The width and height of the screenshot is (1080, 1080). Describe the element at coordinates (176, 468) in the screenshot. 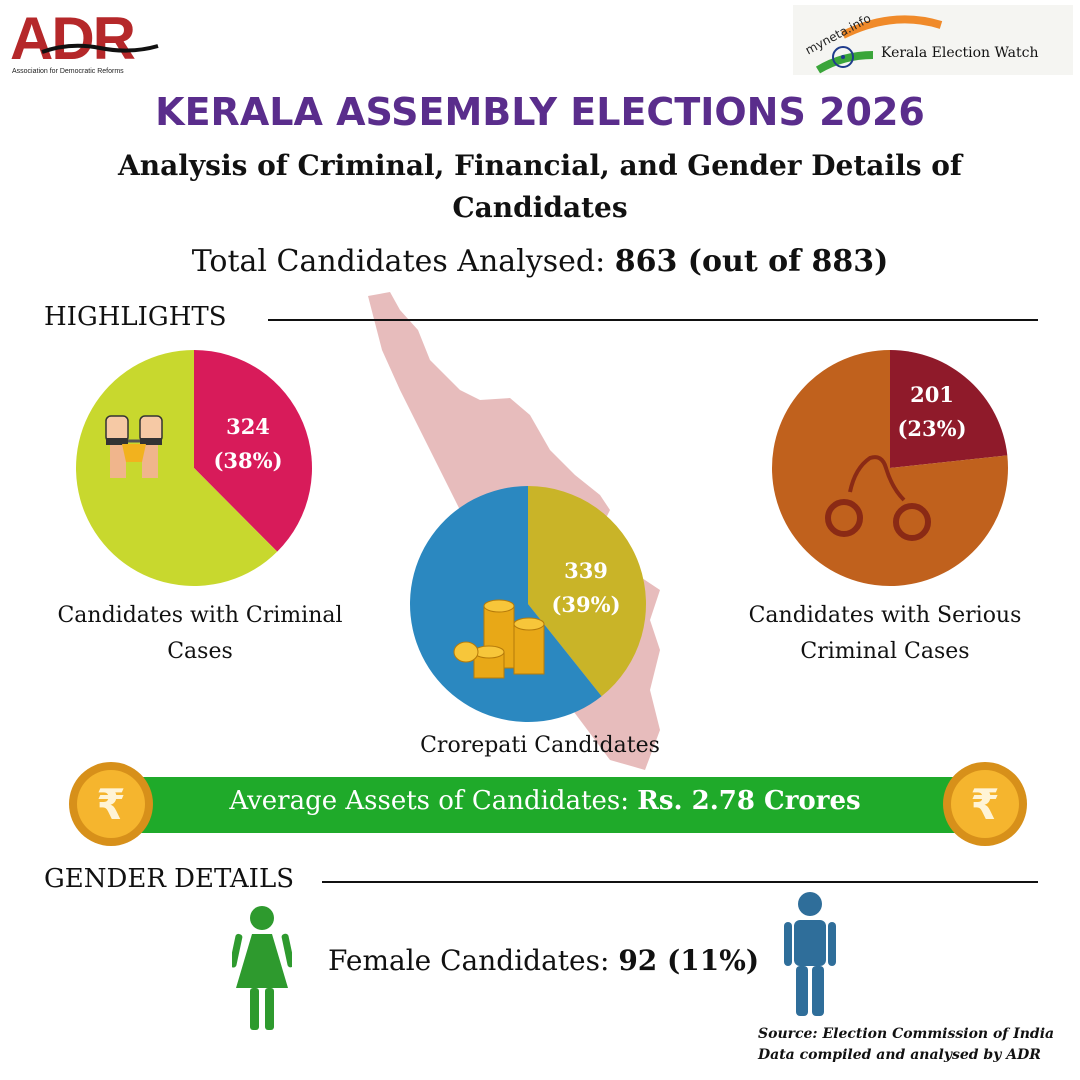

I see `criminal-remaining-slice` at that location.